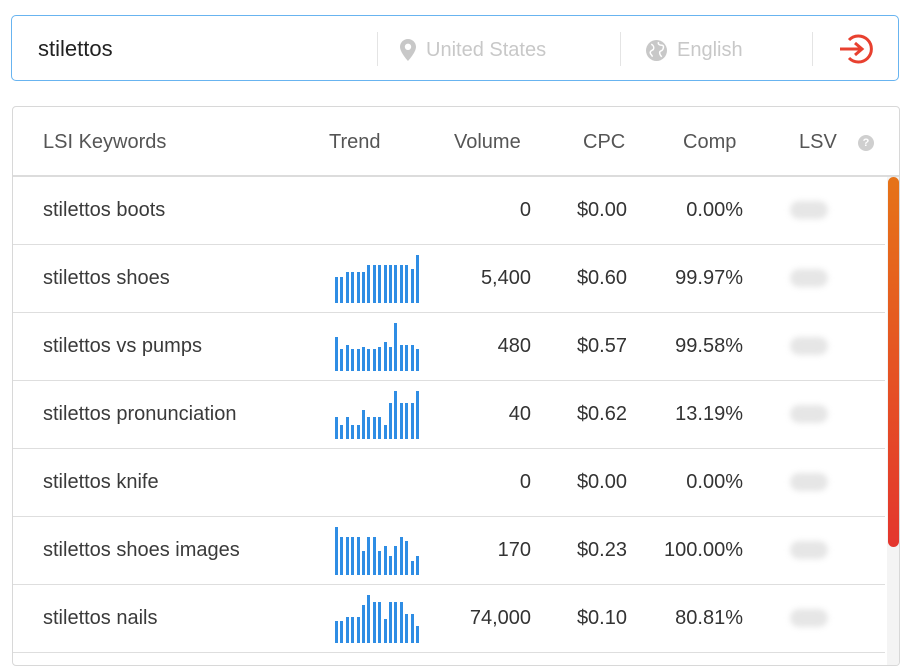  Describe the element at coordinates (710, 49) in the screenshot. I see `language-placeholder: English` at that location.